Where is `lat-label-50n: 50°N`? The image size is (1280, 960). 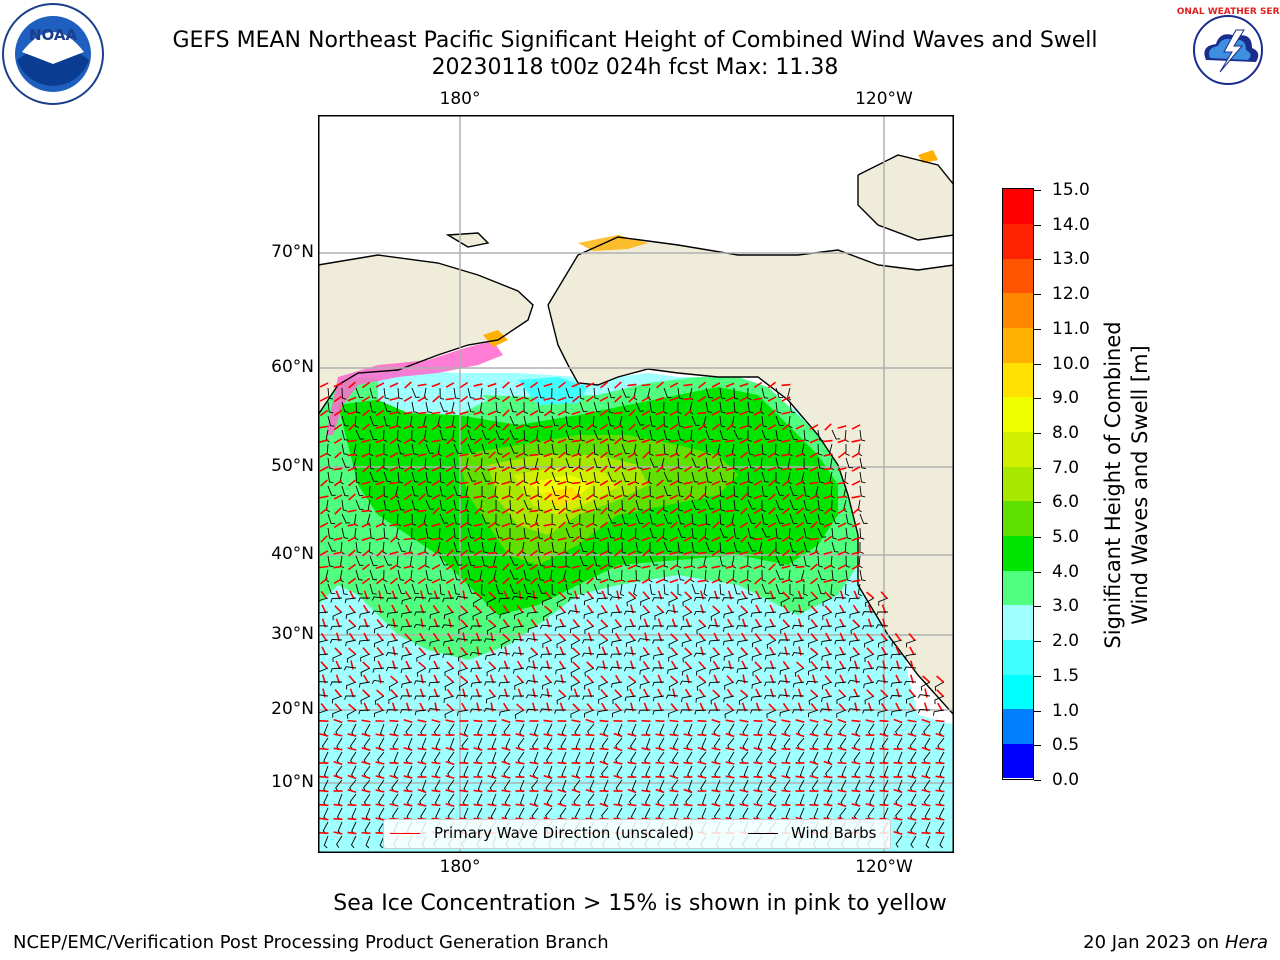
lat-label-50n: 50°N is located at coordinates (292, 466).